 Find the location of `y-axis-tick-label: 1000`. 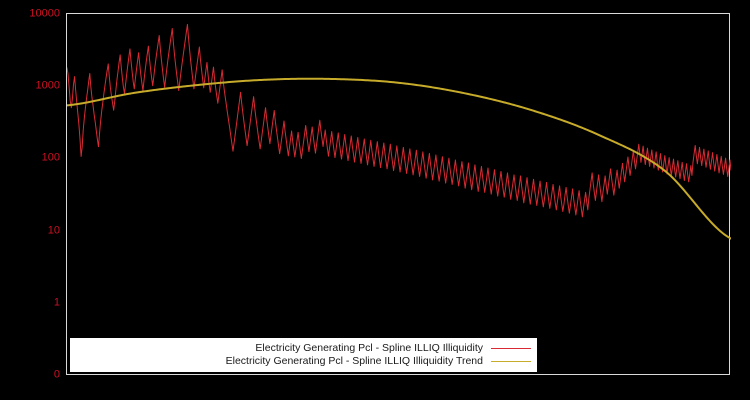

y-axis-tick-label: 1000 is located at coordinates (47, 85).